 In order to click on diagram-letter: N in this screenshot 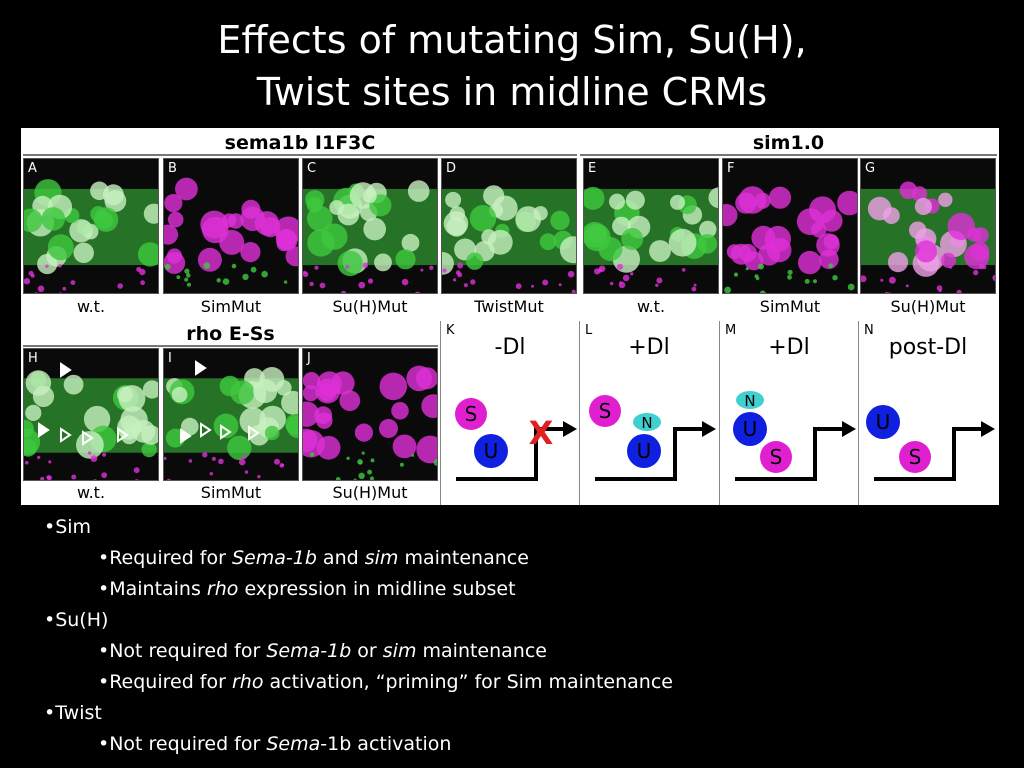, I will do `click(869, 330)`.